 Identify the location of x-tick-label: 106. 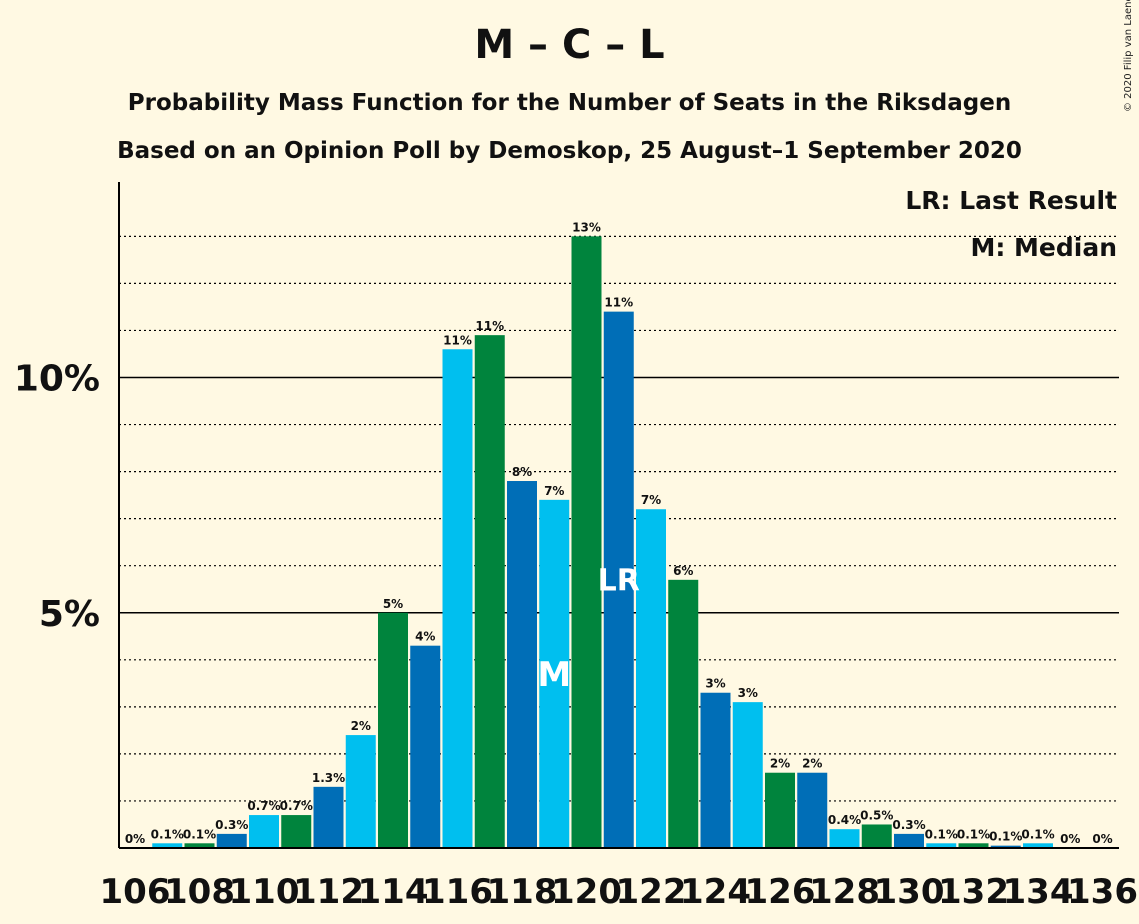
(135, 892).